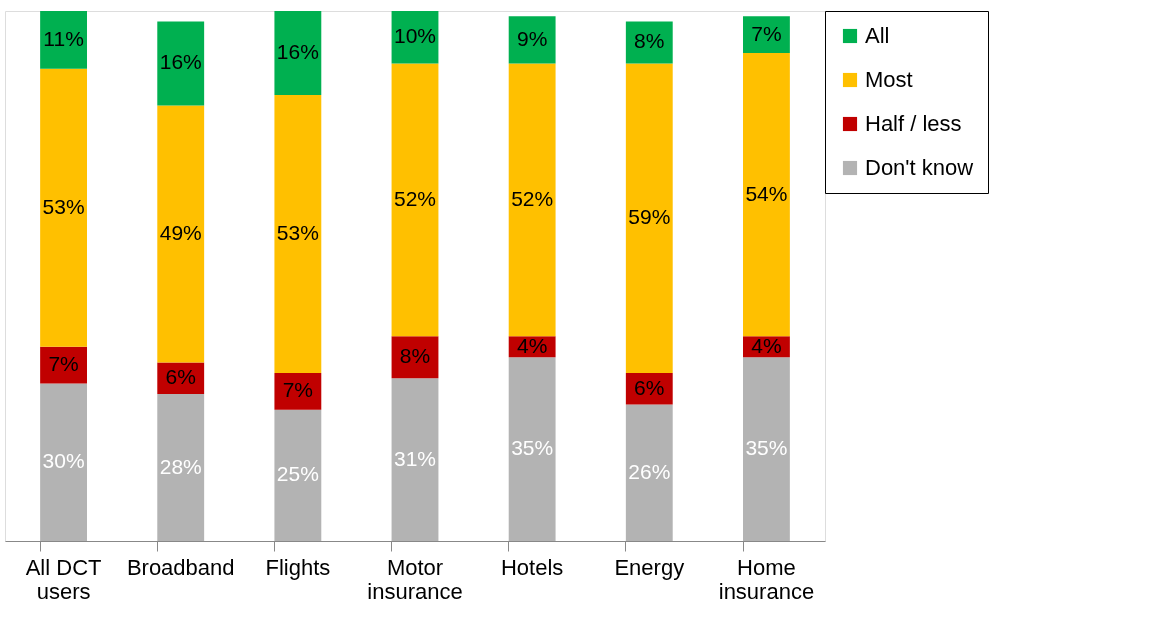  I want to click on data-label: 30%, so click(63, 461).